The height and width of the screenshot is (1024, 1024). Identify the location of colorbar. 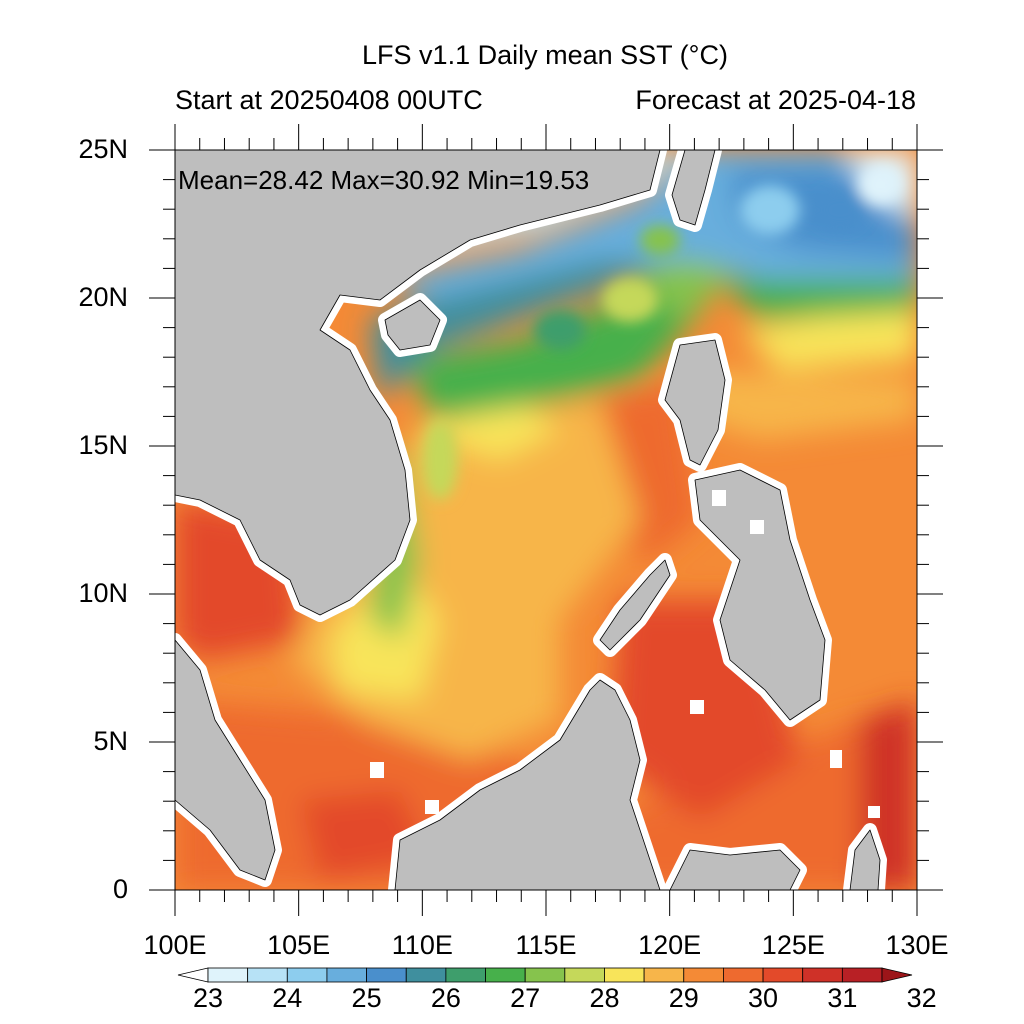
(545, 975).